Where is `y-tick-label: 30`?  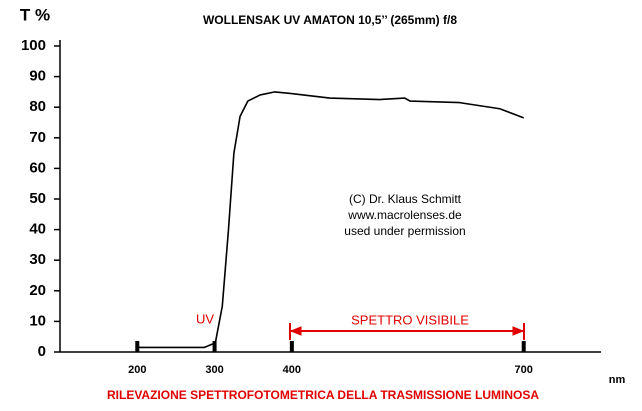 y-tick-label: 30 is located at coordinates (37, 259).